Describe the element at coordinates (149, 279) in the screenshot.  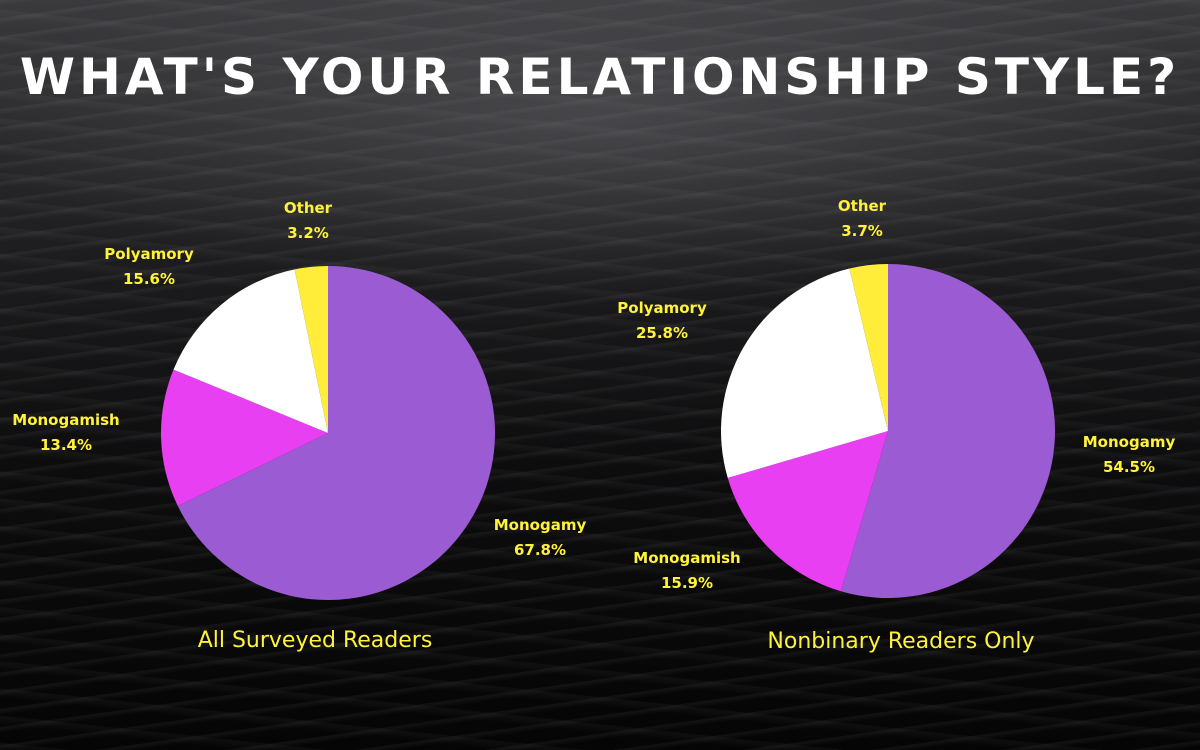
I see `slice-value-polyamory: 15.6%` at that location.